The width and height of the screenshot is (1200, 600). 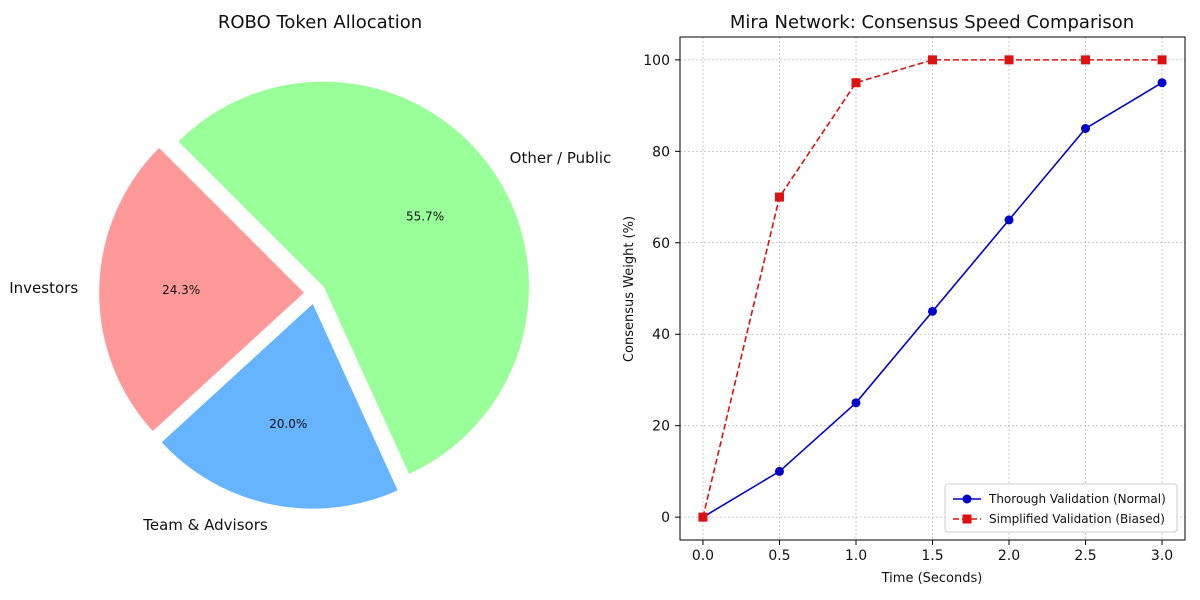 What do you see at coordinates (1009, 556) in the screenshot?
I see `x-tick-label: 2.0` at bounding box center [1009, 556].